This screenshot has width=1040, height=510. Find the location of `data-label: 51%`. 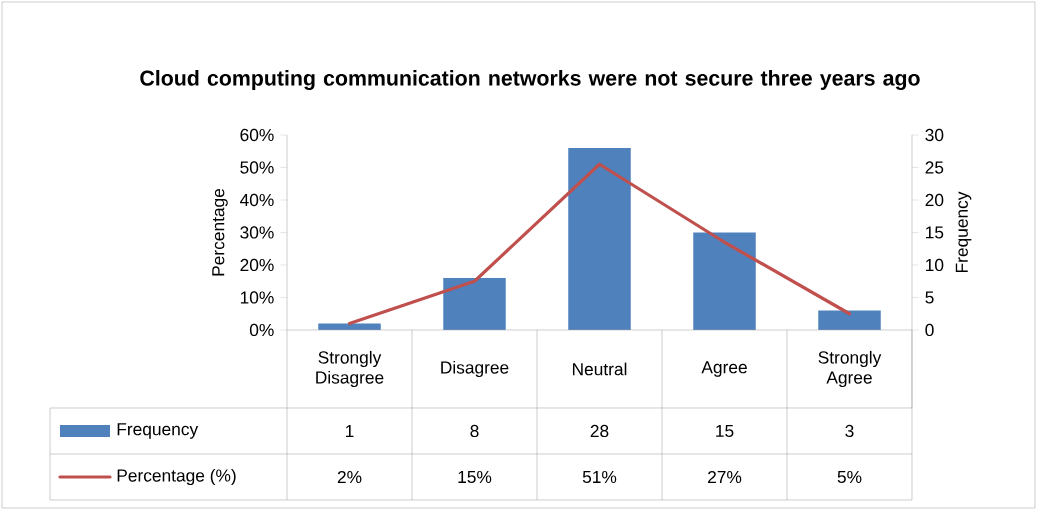

data-label: 51% is located at coordinates (599, 477).